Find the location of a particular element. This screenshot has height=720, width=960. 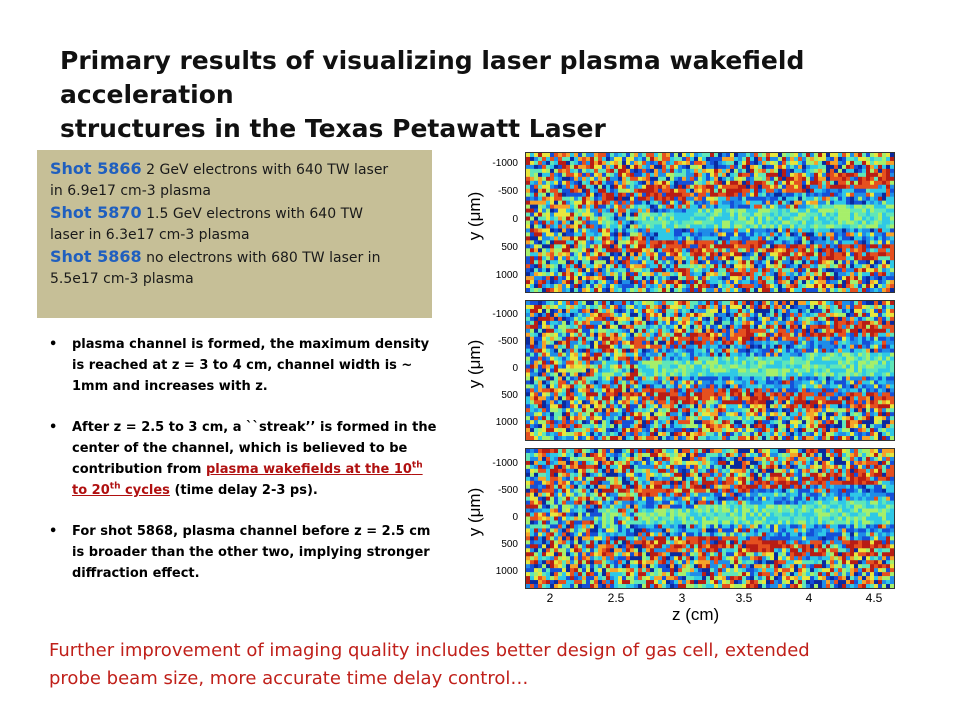

x-tick: 2.5 is located at coordinates (616, 598).